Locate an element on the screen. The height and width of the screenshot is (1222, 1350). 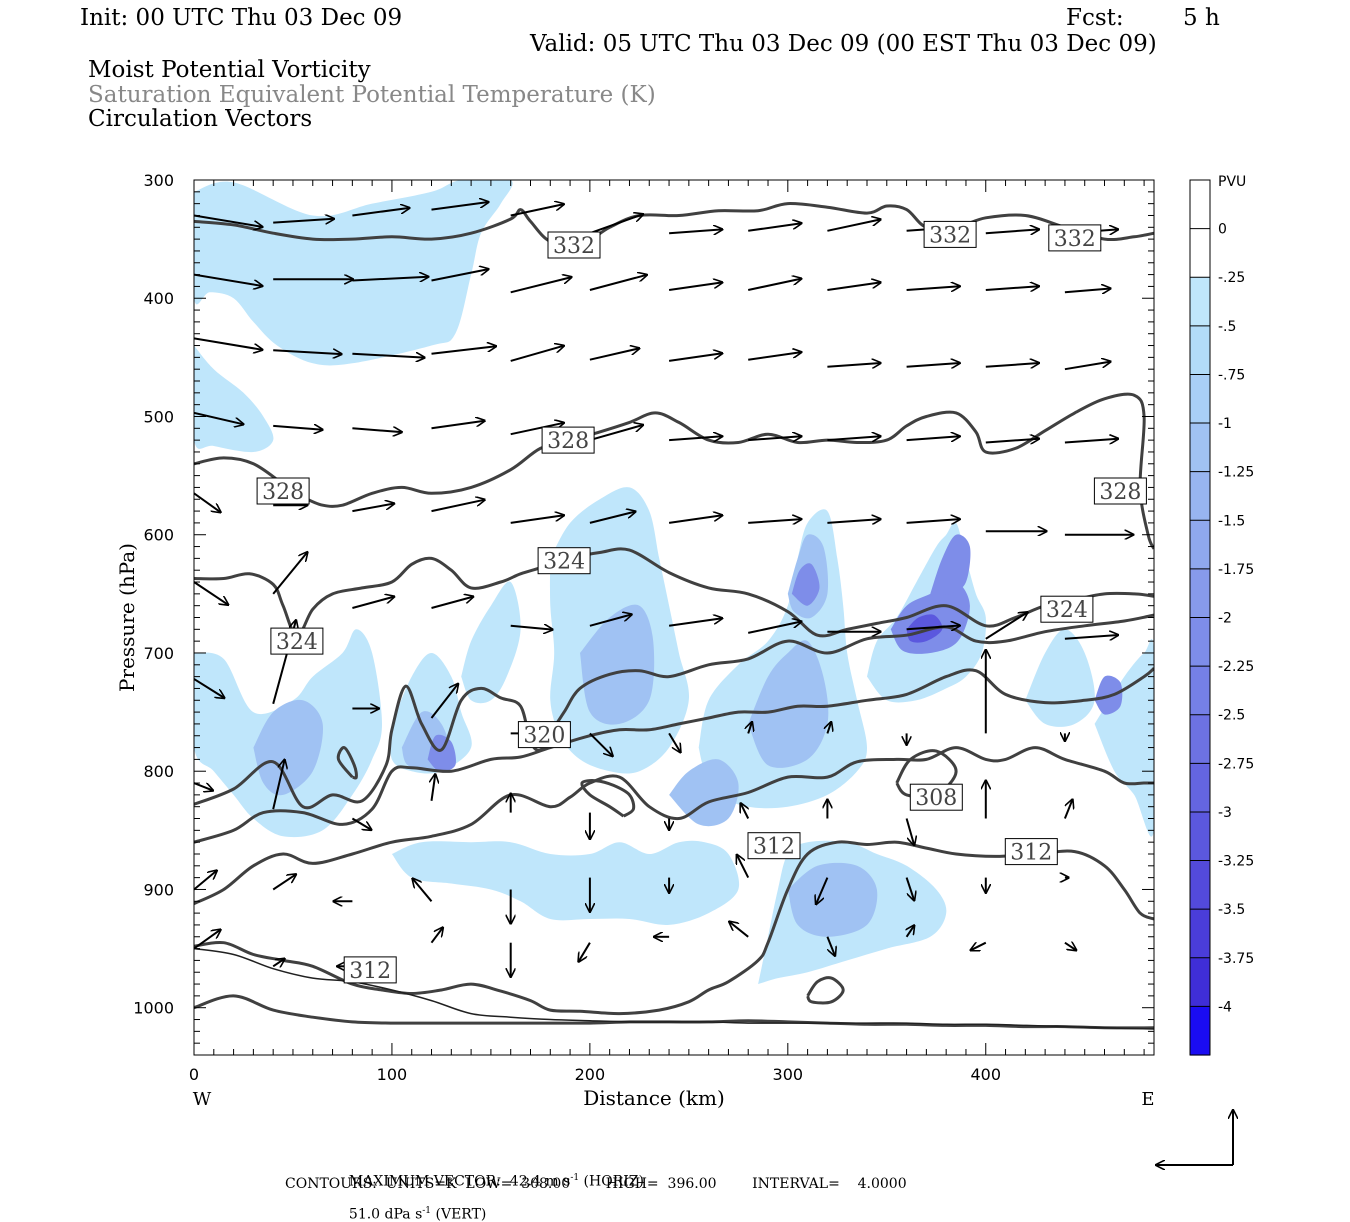
y-tick-label: 500 is located at coordinates (158, 416).